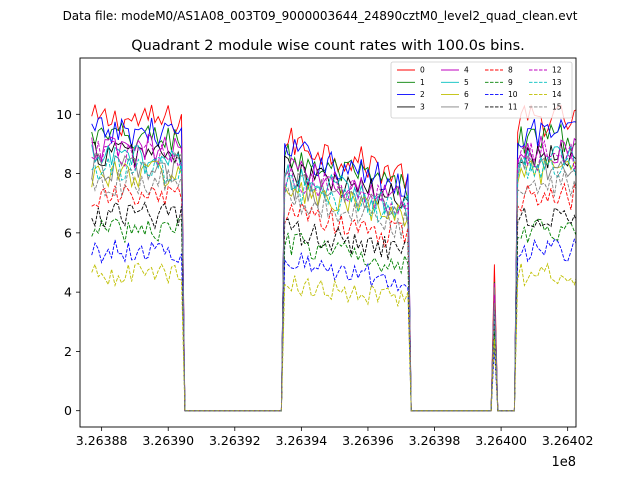  What do you see at coordinates (510, 82) in the screenshot?
I see `legend-label-9: 9` at bounding box center [510, 82].